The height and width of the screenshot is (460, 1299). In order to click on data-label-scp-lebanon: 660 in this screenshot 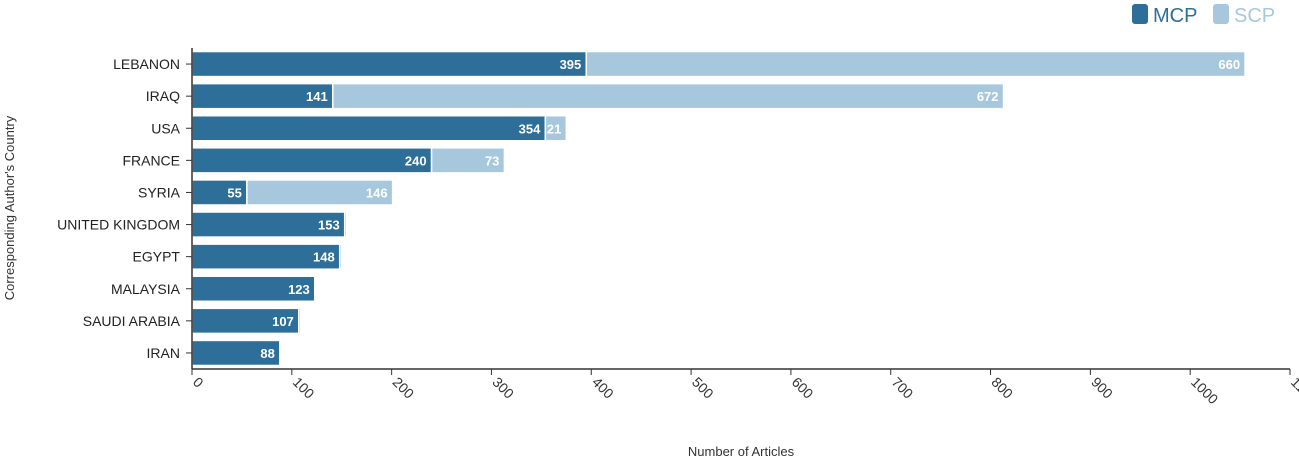, I will do `click(1229, 64)`.